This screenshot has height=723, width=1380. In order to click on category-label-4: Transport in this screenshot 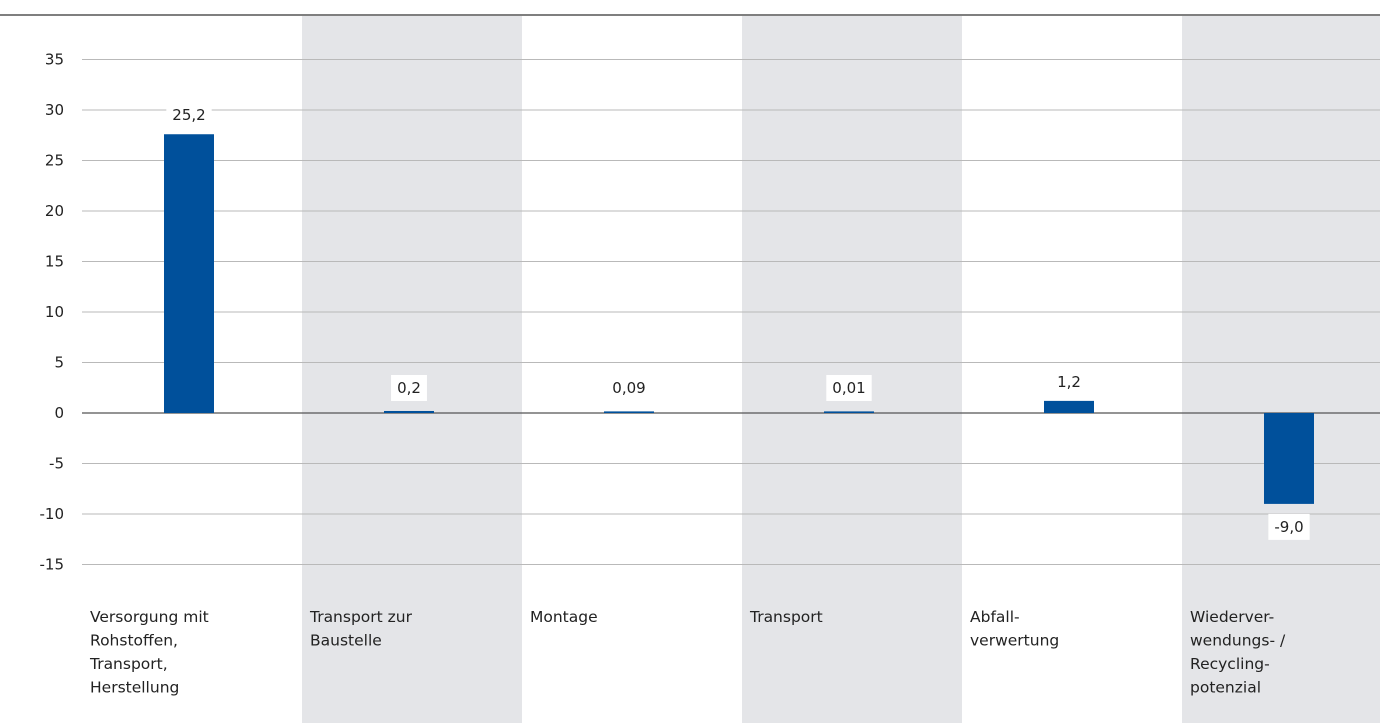, I will do `click(786, 617)`.